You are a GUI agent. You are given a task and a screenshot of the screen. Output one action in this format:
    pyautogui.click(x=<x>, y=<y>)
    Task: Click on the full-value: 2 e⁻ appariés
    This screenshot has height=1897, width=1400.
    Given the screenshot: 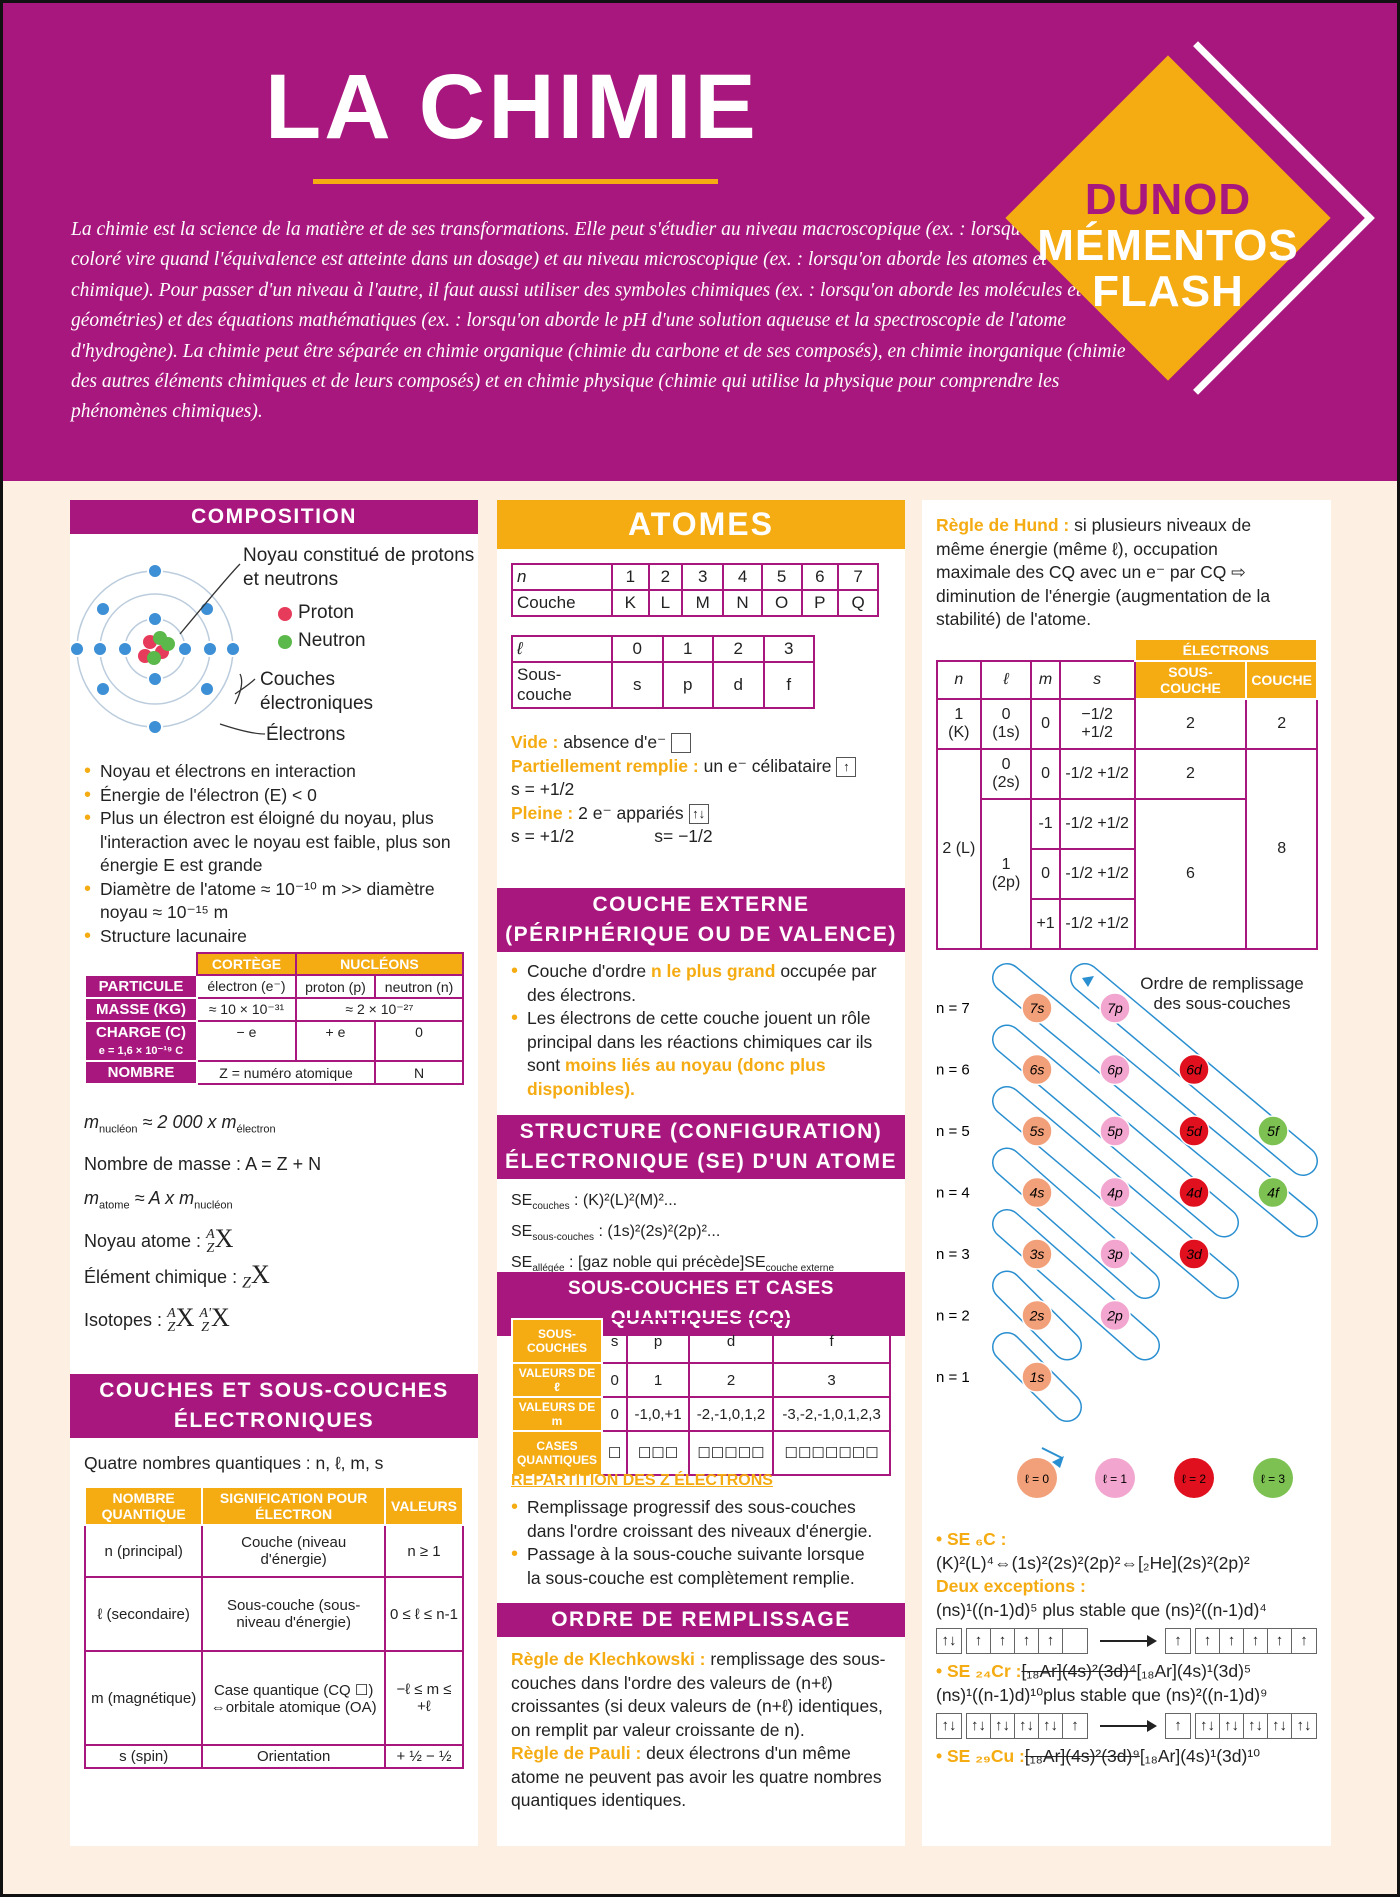 What is the action you would take?
    pyautogui.click(x=631, y=812)
    